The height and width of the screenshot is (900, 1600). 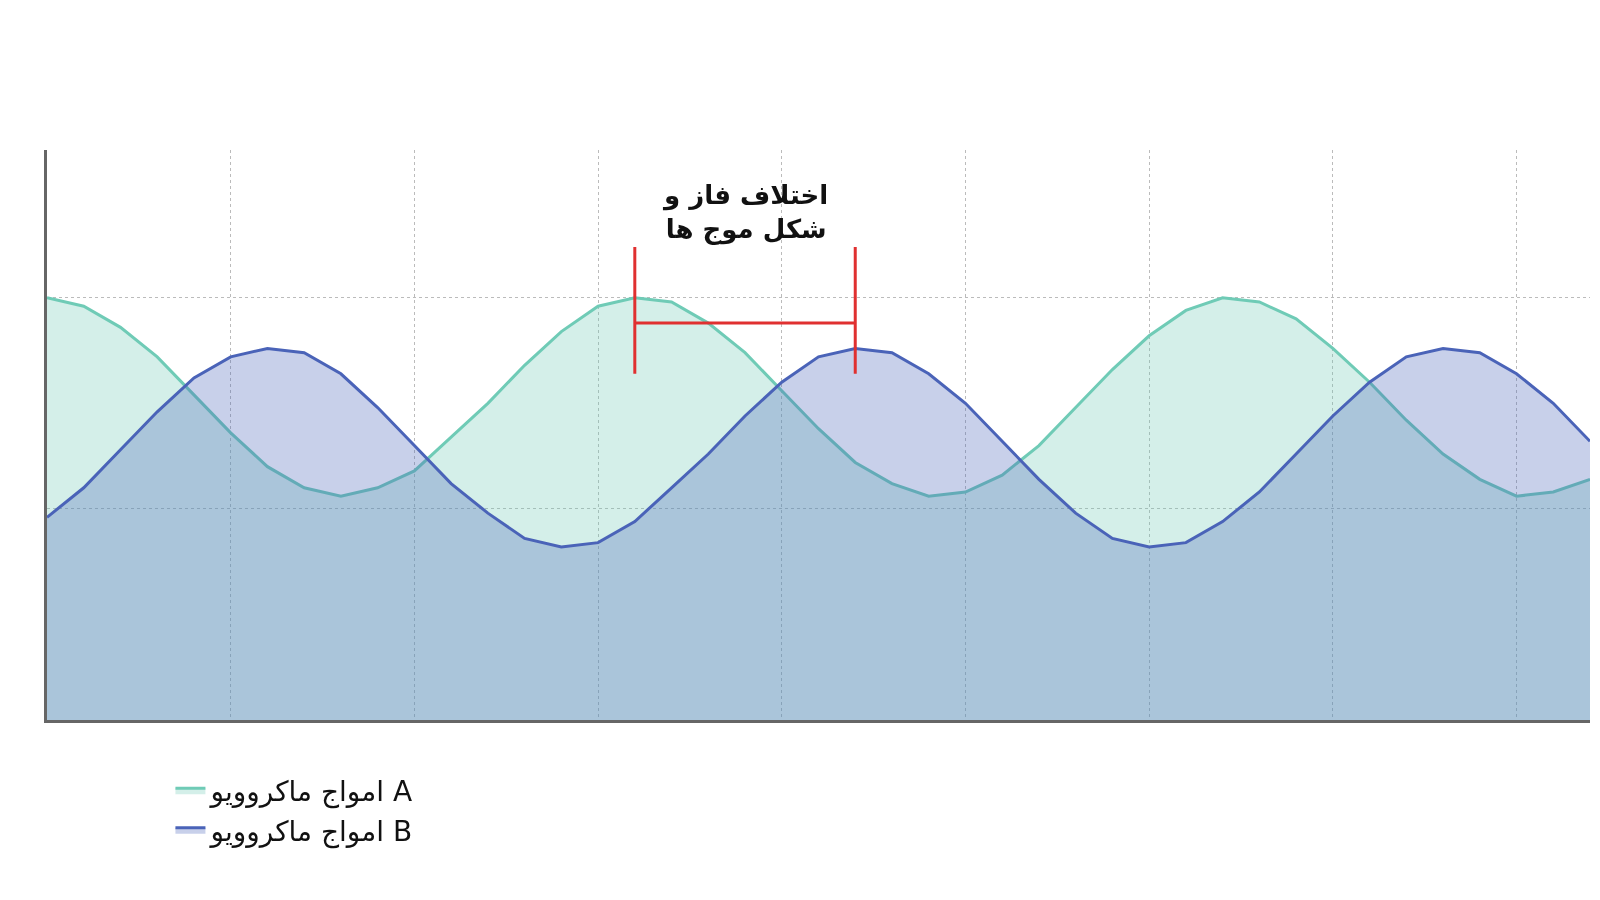 What do you see at coordinates (745, 212) in the screenshot?
I see `text: اختلاف فاز و شکل موج ها` at bounding box center [745, 212].